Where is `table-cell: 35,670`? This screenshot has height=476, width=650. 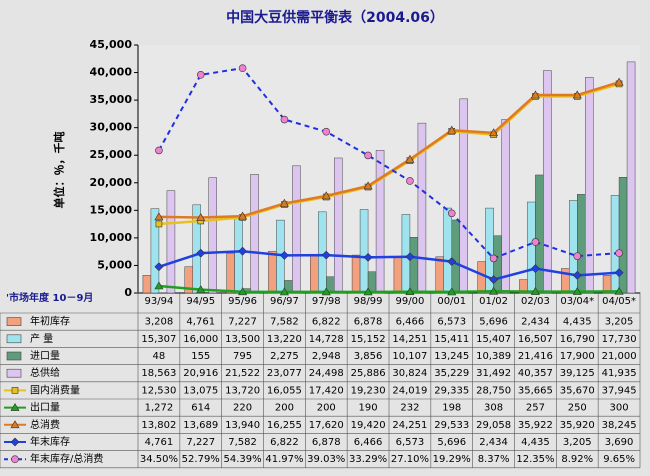
table-cell: 35,670 is located at coordinates (577, 390).